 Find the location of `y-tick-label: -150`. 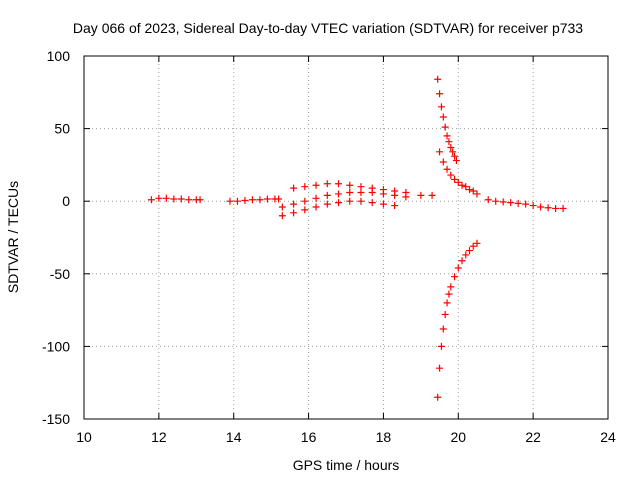

y-tick-label: -150 is located at coordinates (56, 419).